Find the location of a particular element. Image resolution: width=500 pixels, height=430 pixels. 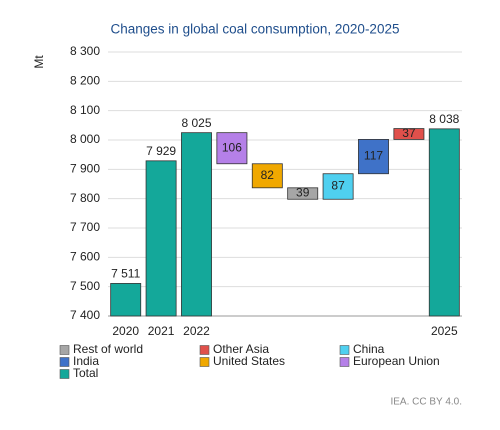

y-tick-label: 8 000 is located at coordinates (85, 139).